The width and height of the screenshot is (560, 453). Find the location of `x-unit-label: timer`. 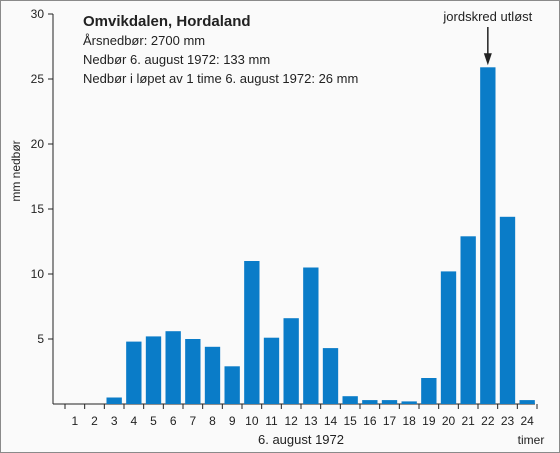

x-unit-label: timer is located at coordinates (531, 440).